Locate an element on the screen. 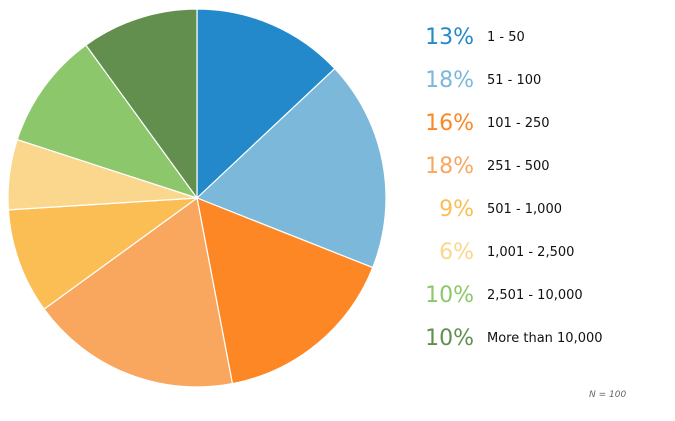 The height and width of the screenshot is (421, 675). legend-item: 9% 501 - 1,000 is located at coordinates (538, 210).